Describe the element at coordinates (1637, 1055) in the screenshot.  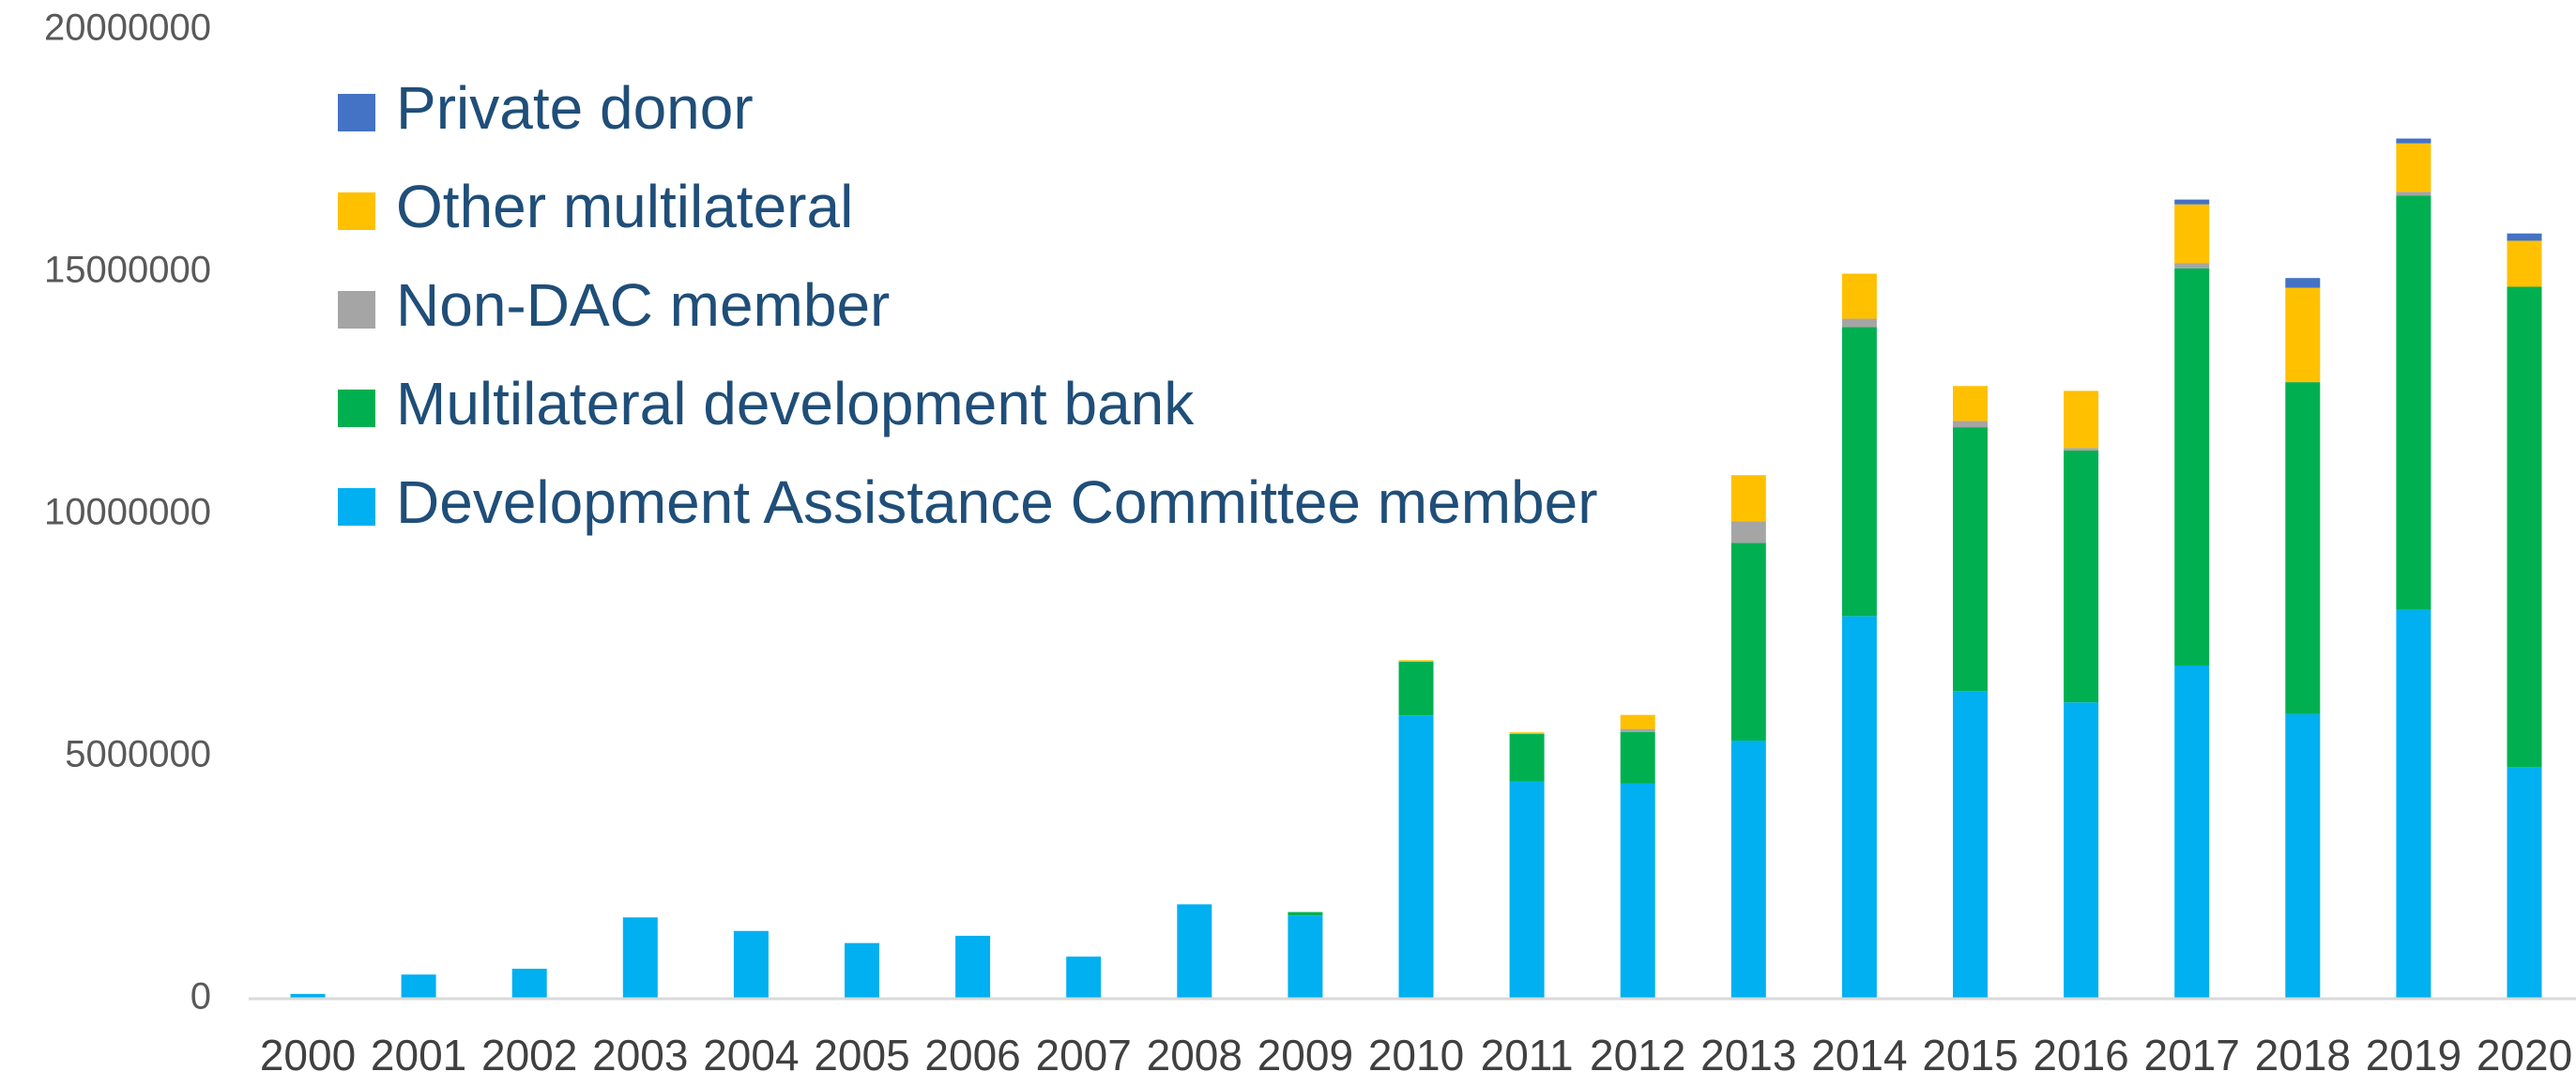
I see `x-tick-label: 2012` at that location.